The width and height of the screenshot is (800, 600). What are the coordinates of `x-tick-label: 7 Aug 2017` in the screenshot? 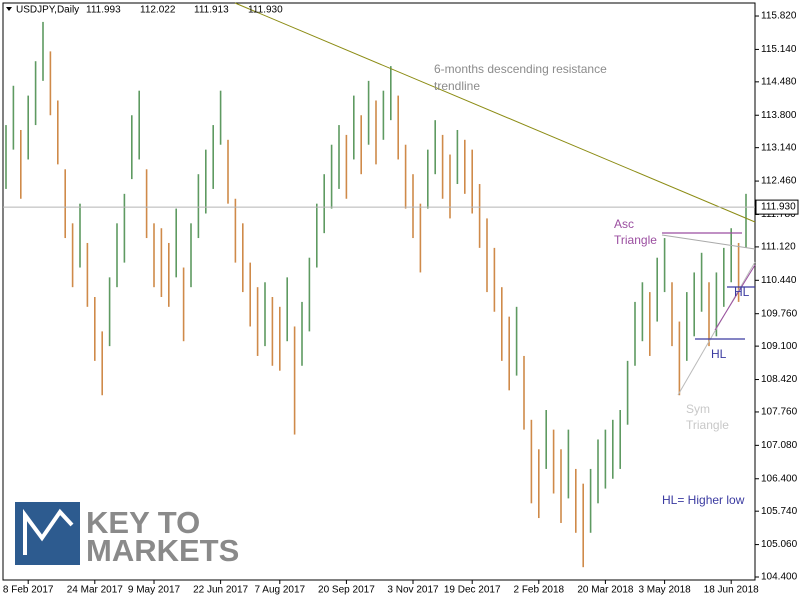 It's located at (279, 590).